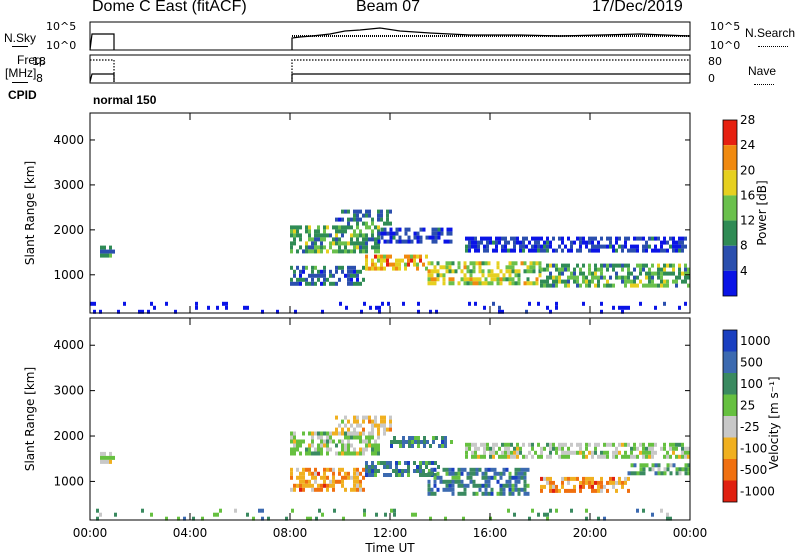  I want to click on velocity-ytick-label: 3000, so click(68, 391).